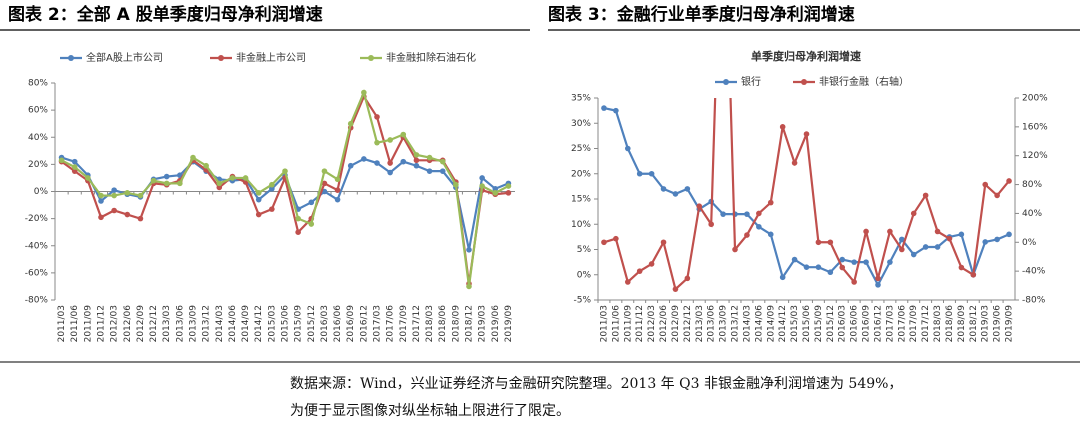  Describe the element at coordinates (38, 111) in the screenshot. I see `y-tick-label: 60%` at that location.